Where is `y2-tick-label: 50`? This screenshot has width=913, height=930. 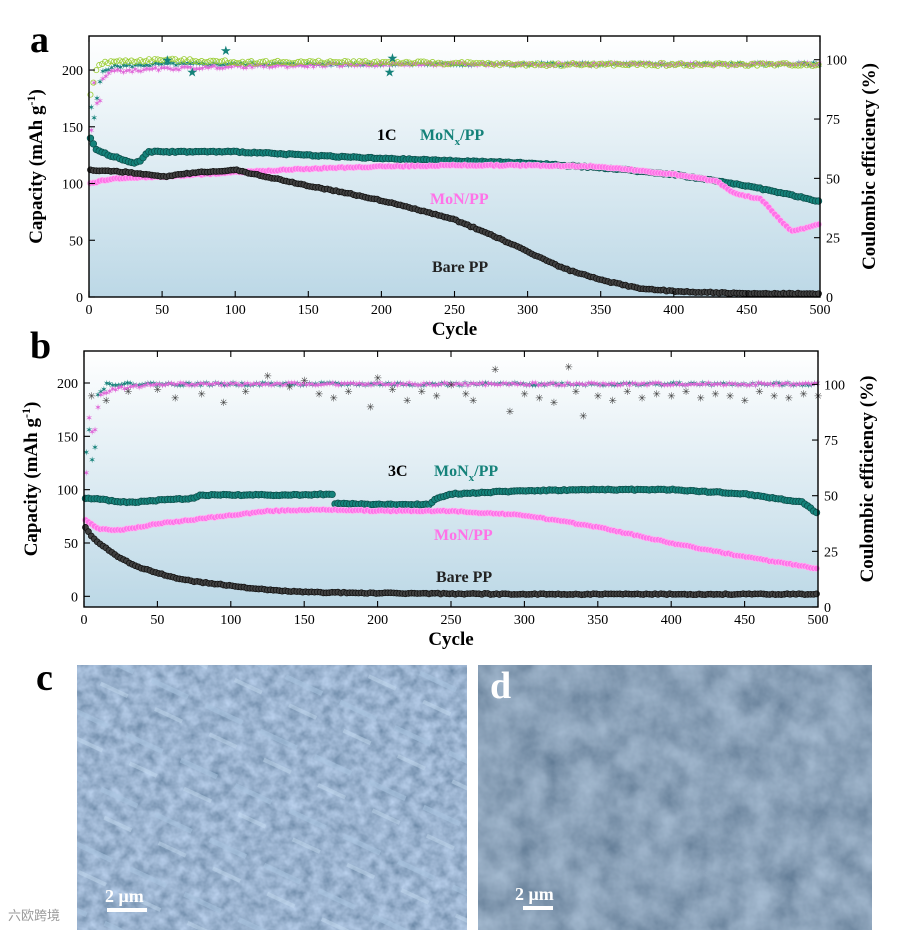 y2-tick-label: 50 is located at coordinates (831, 497).